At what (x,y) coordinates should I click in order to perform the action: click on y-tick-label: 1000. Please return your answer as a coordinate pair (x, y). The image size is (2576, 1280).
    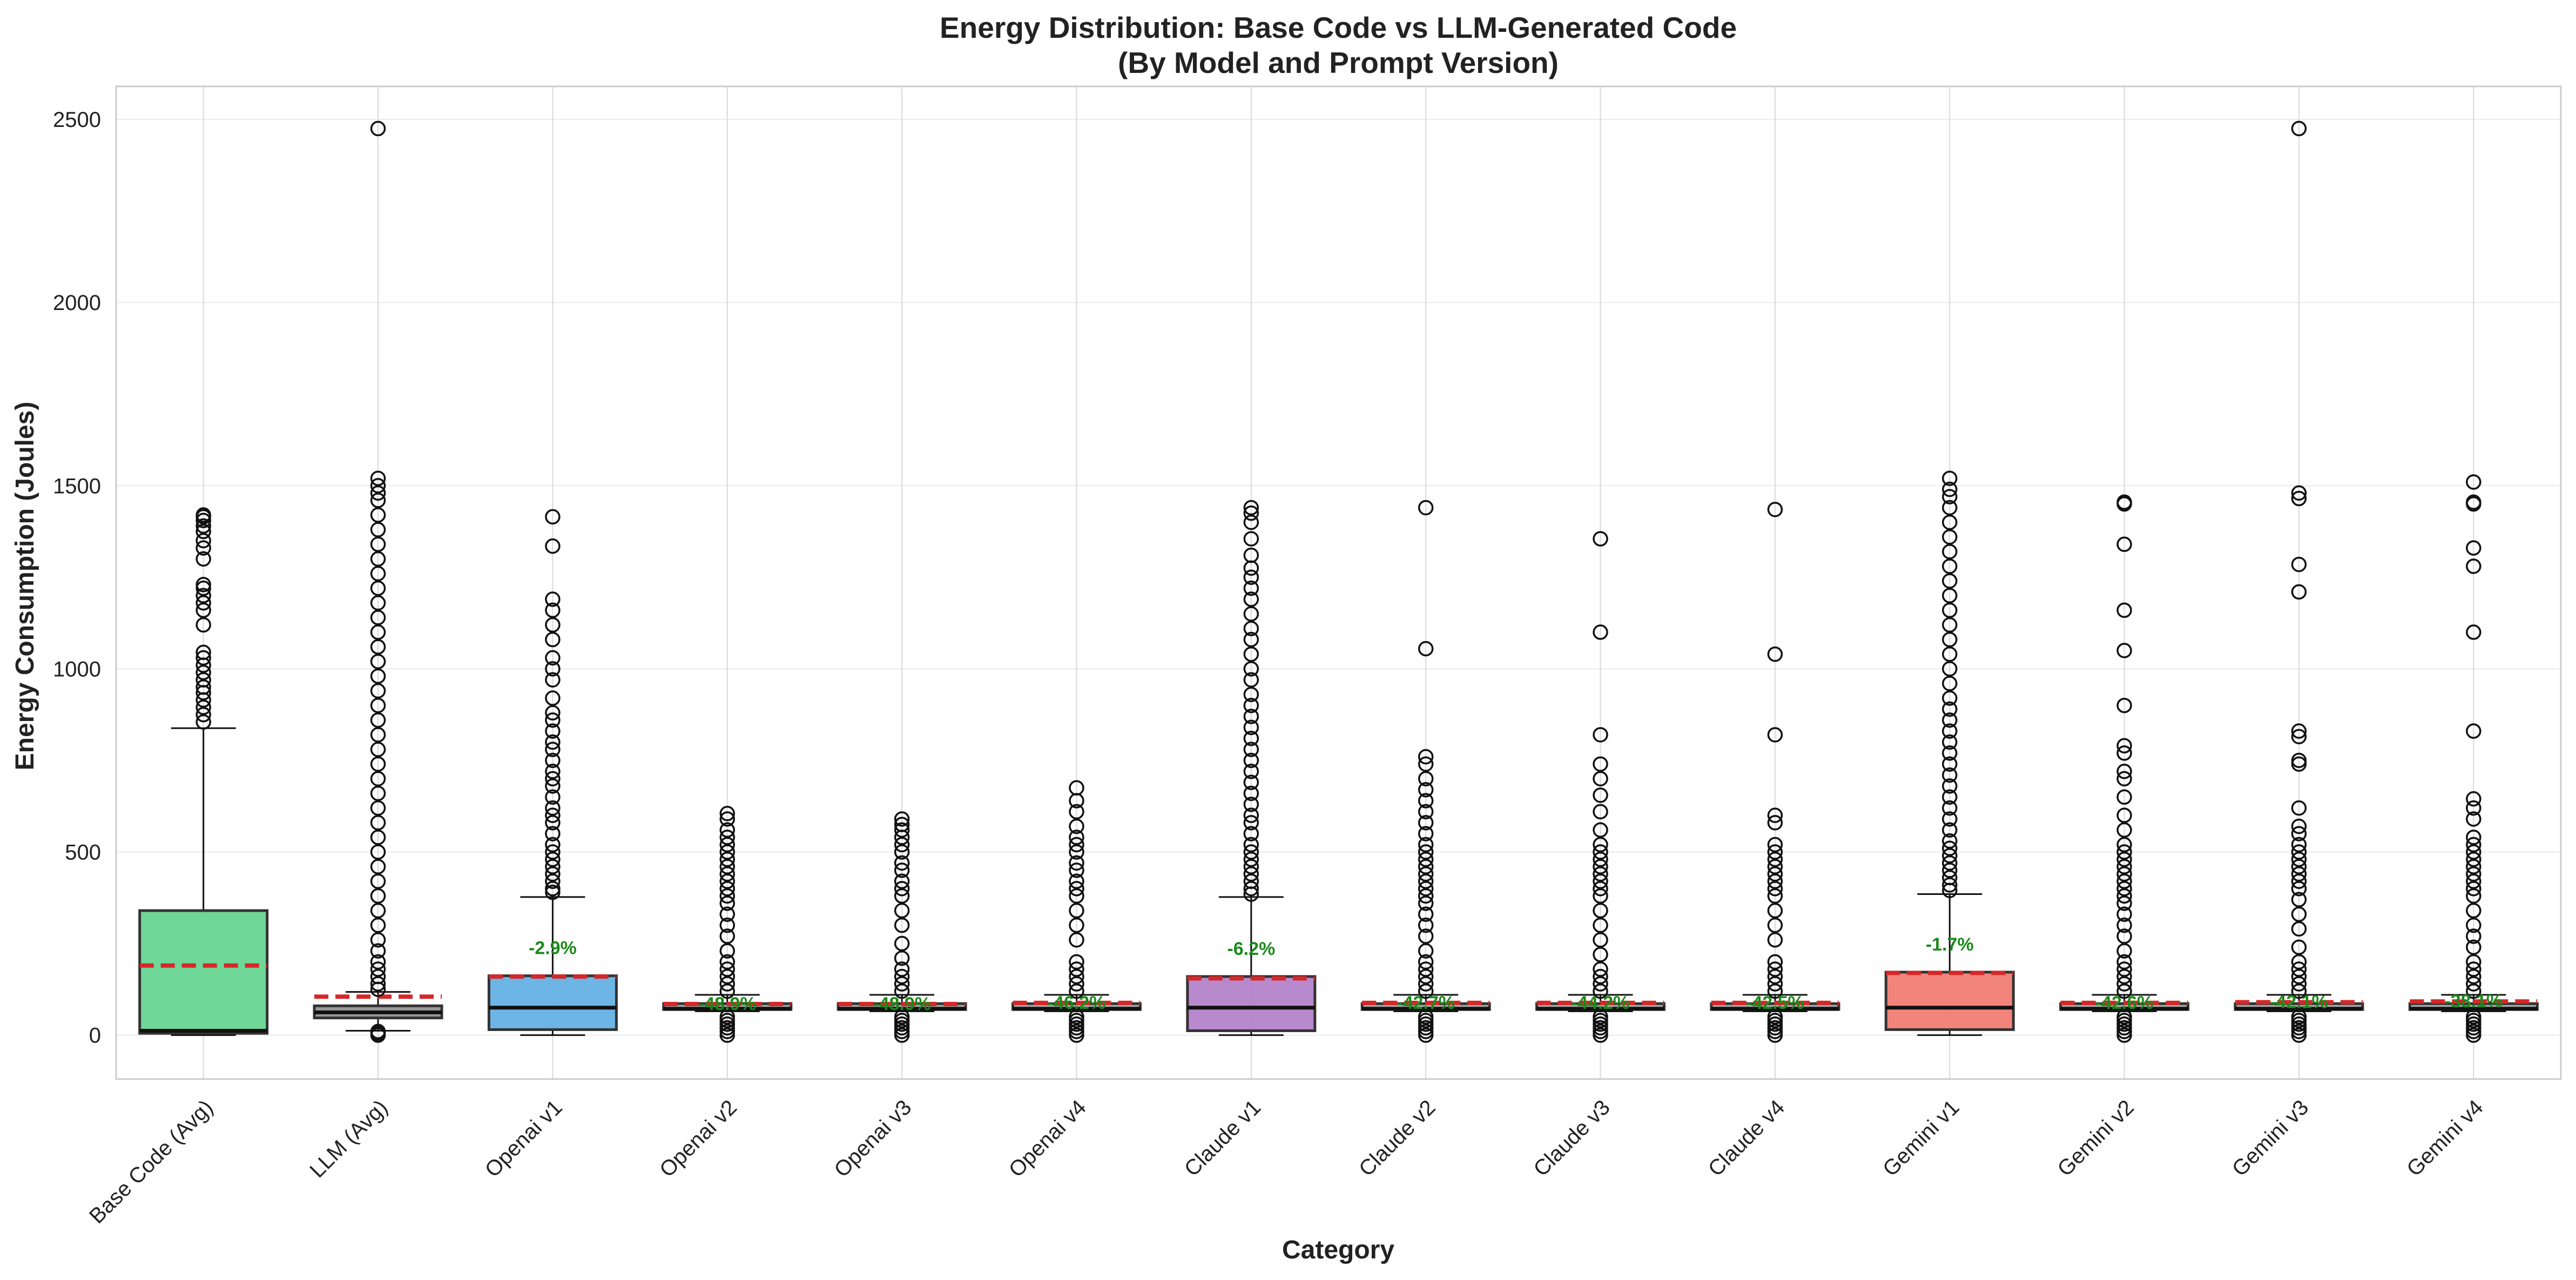
    Looking at the image, I should click on (77, 669).